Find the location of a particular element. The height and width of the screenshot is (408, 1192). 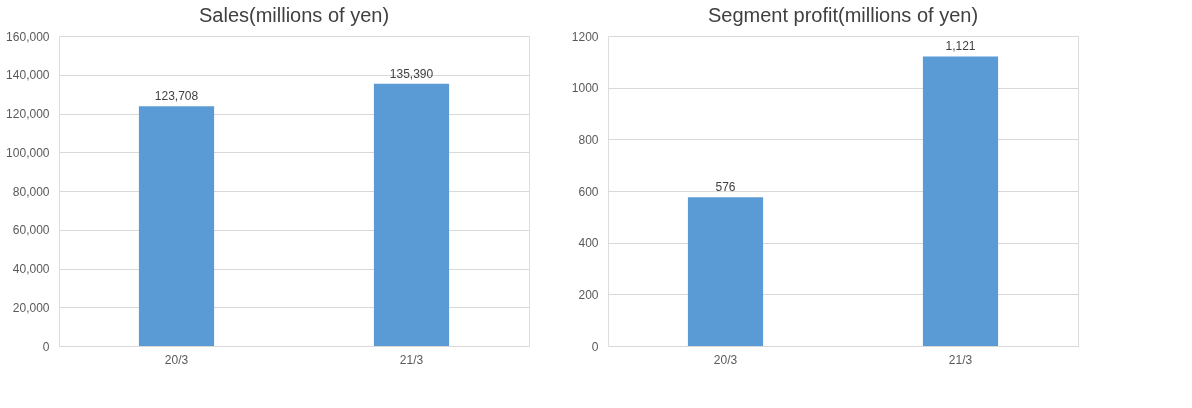

y-tick-label: 120,000 is located at coordinates (28, 114).